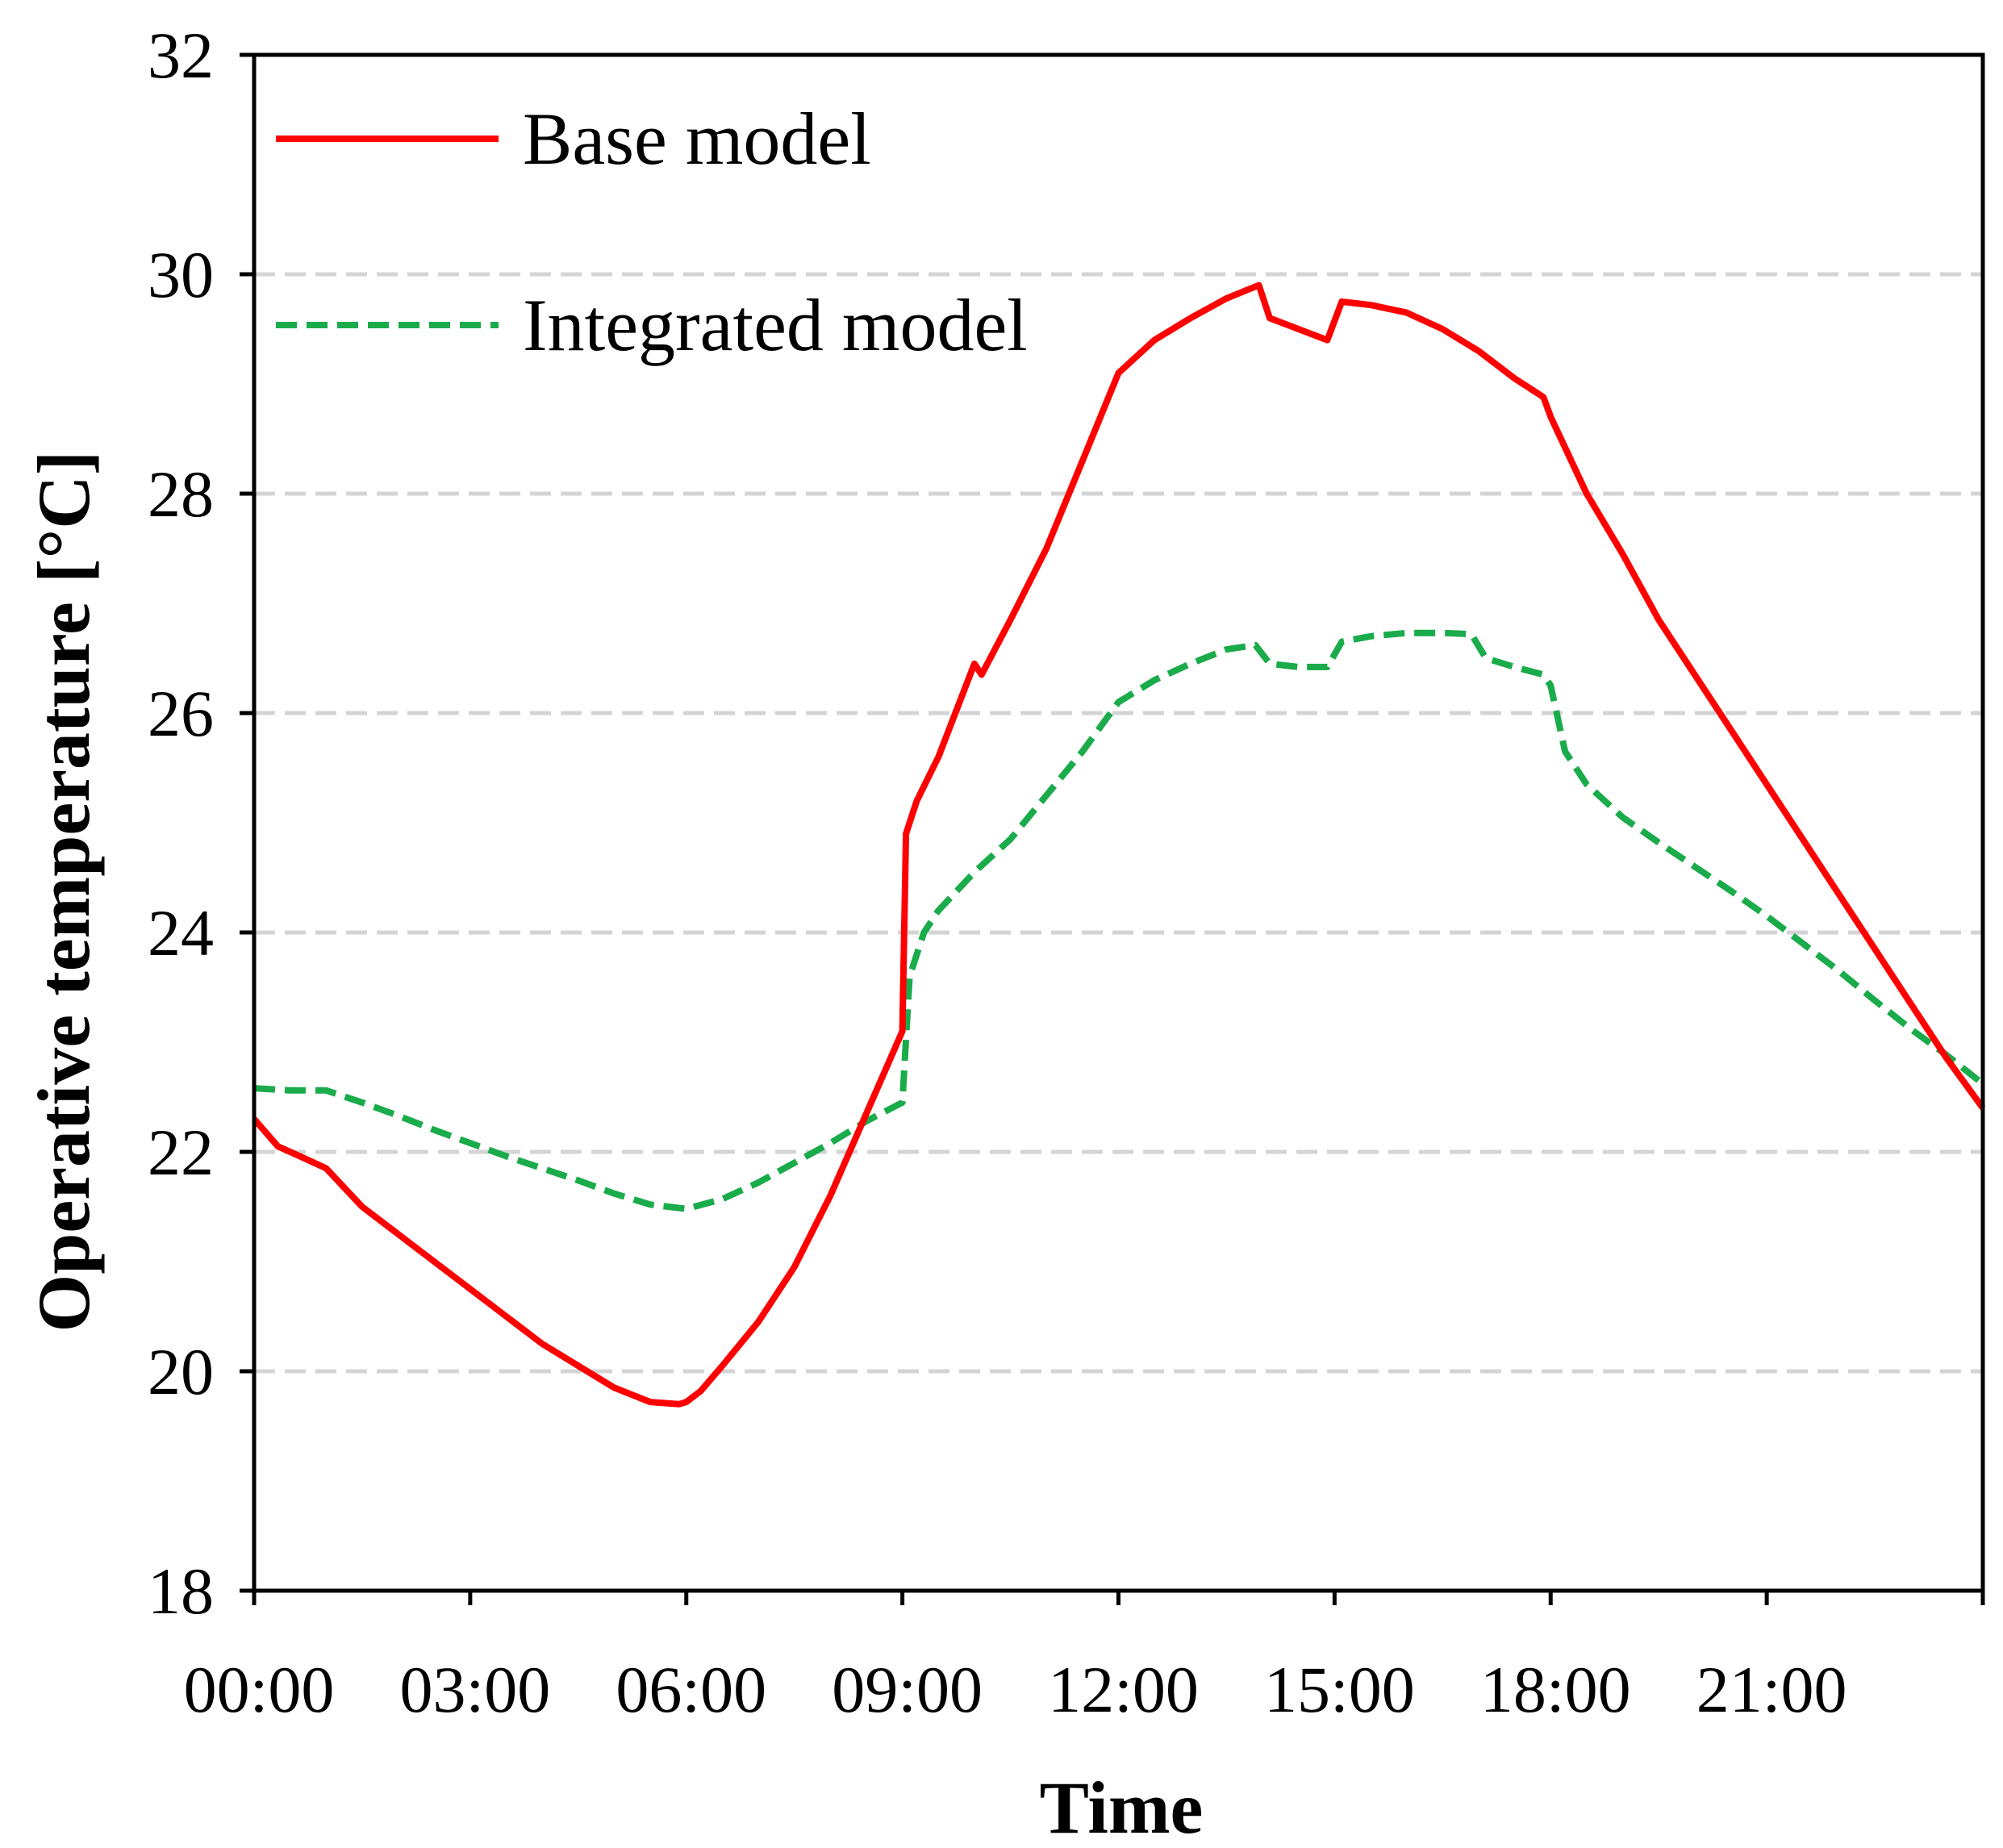  Describe the element at coordinates (181, 1371) in the screenshot. I see `y-tick-label: 20` at that location.